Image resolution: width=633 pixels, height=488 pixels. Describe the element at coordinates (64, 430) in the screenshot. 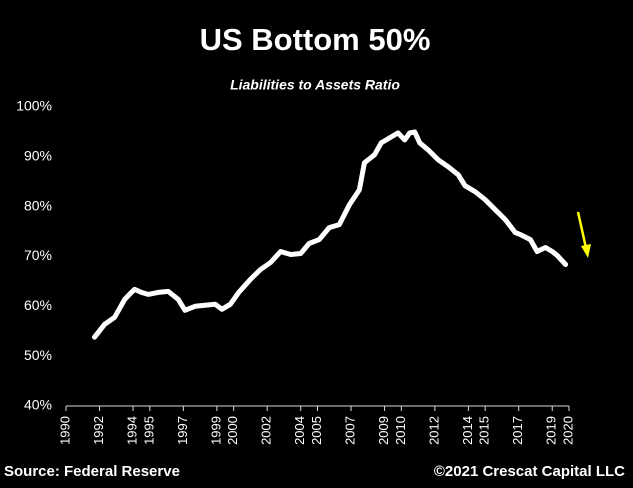

I see `x-tick-label: 1990` at that location.